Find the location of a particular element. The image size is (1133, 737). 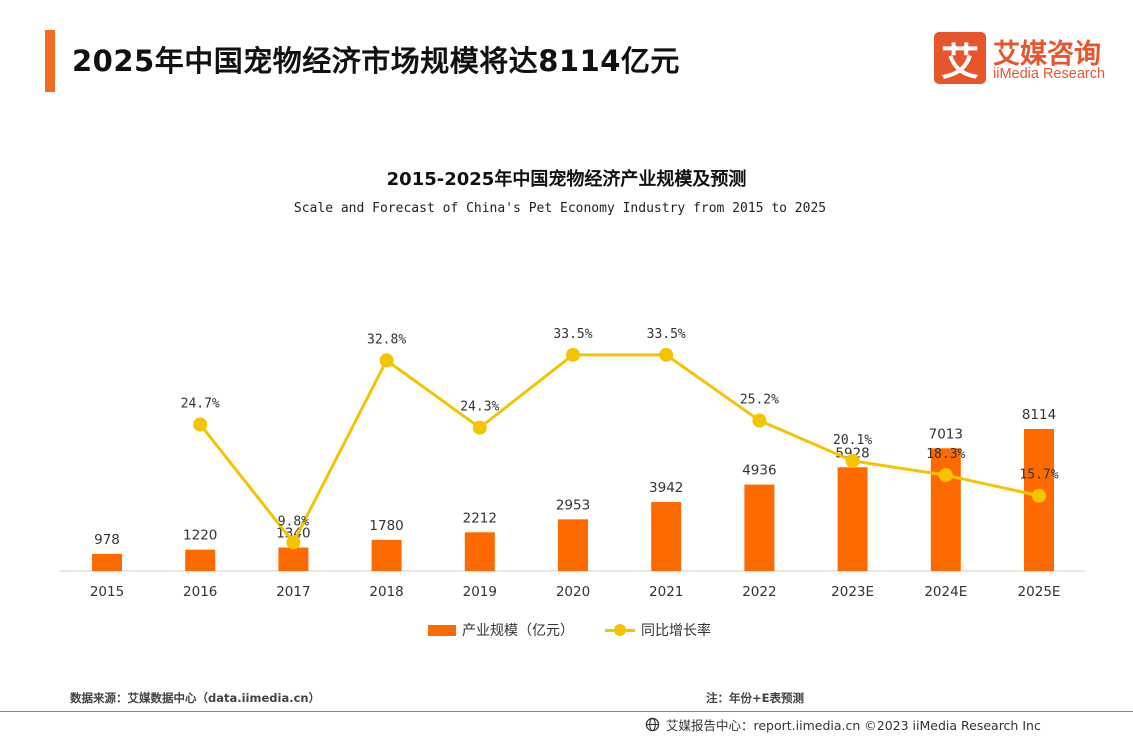

bar-label-2022: 4936 is located at coordinates (759, 471).